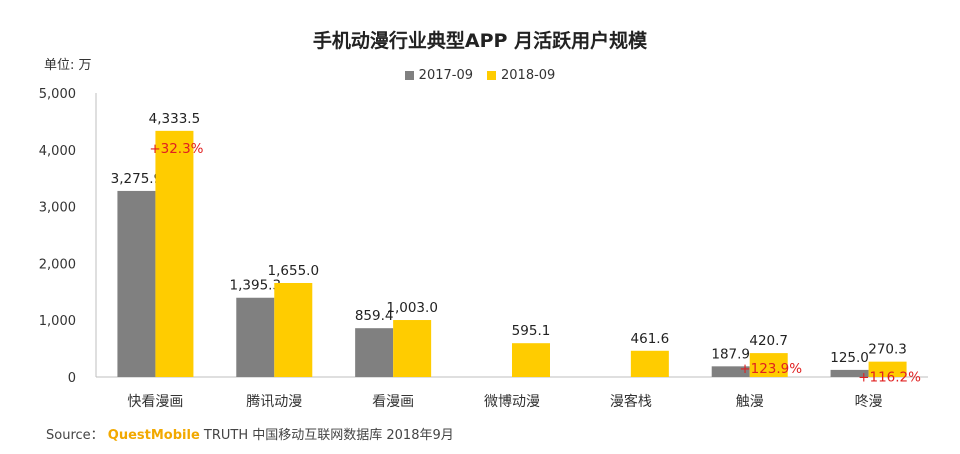 Image resolution: width=960 pixels, height=454 pixels. What do you see at coordinates (68, 65) in the screenshot?
I see `unit-label: 单位: 万` at bounding box center [68, 65].